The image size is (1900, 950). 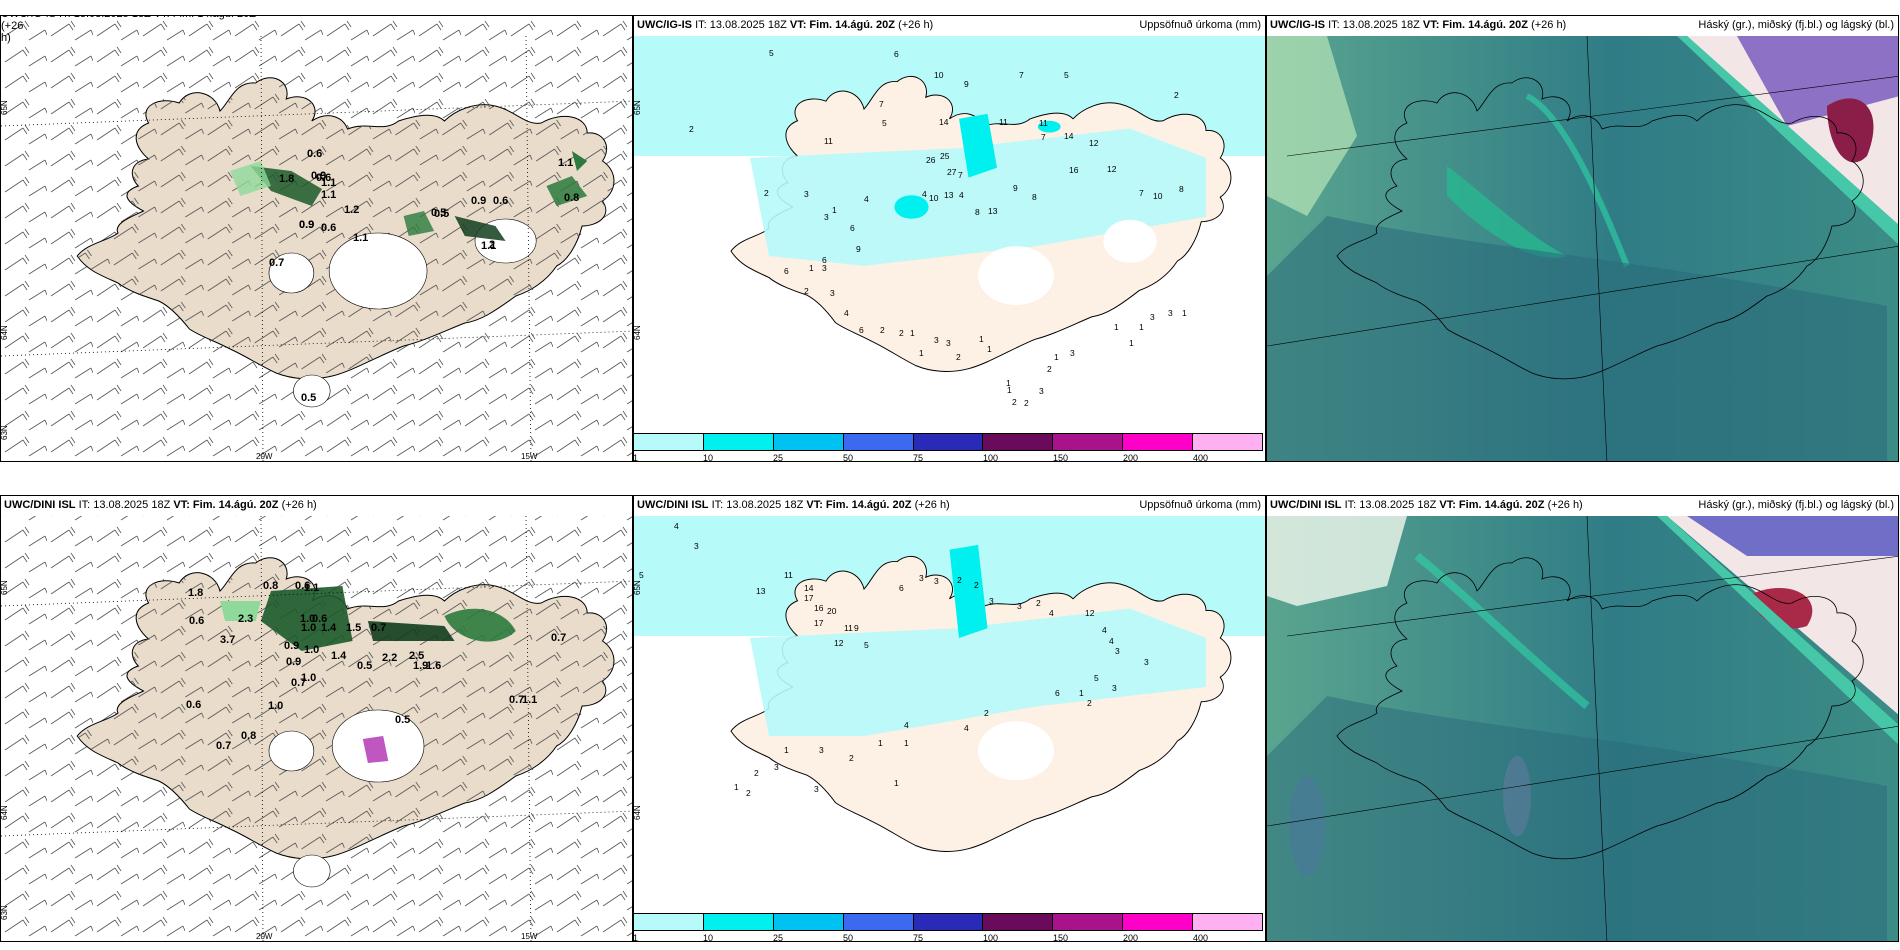 I want to click on map-value-label: 16, so click(x=1074, y=170).